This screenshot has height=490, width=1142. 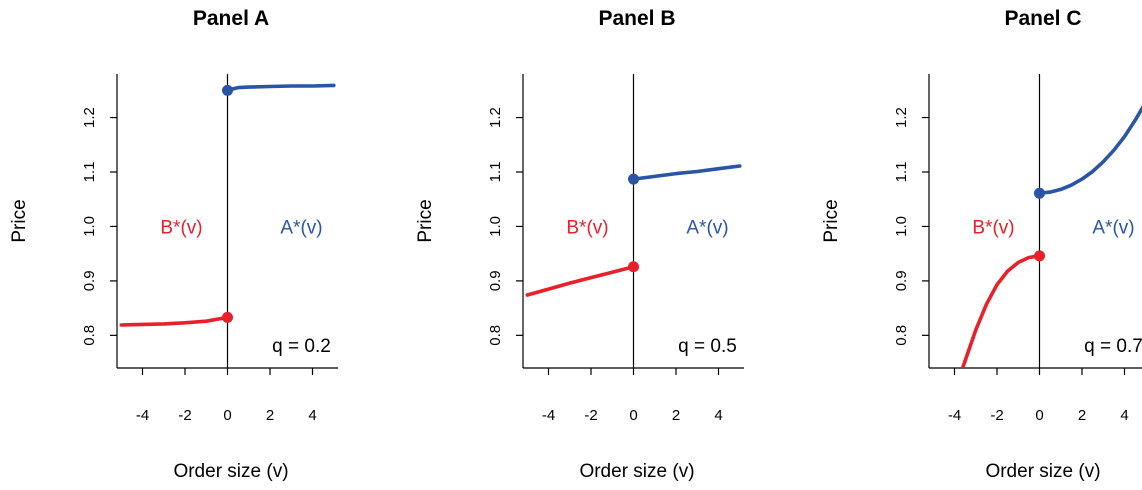 What do you see at coordinates (1113, 346) in the screenshot?
I see `q-value-label: q = 0.7` at bounding box center [1113, 346].